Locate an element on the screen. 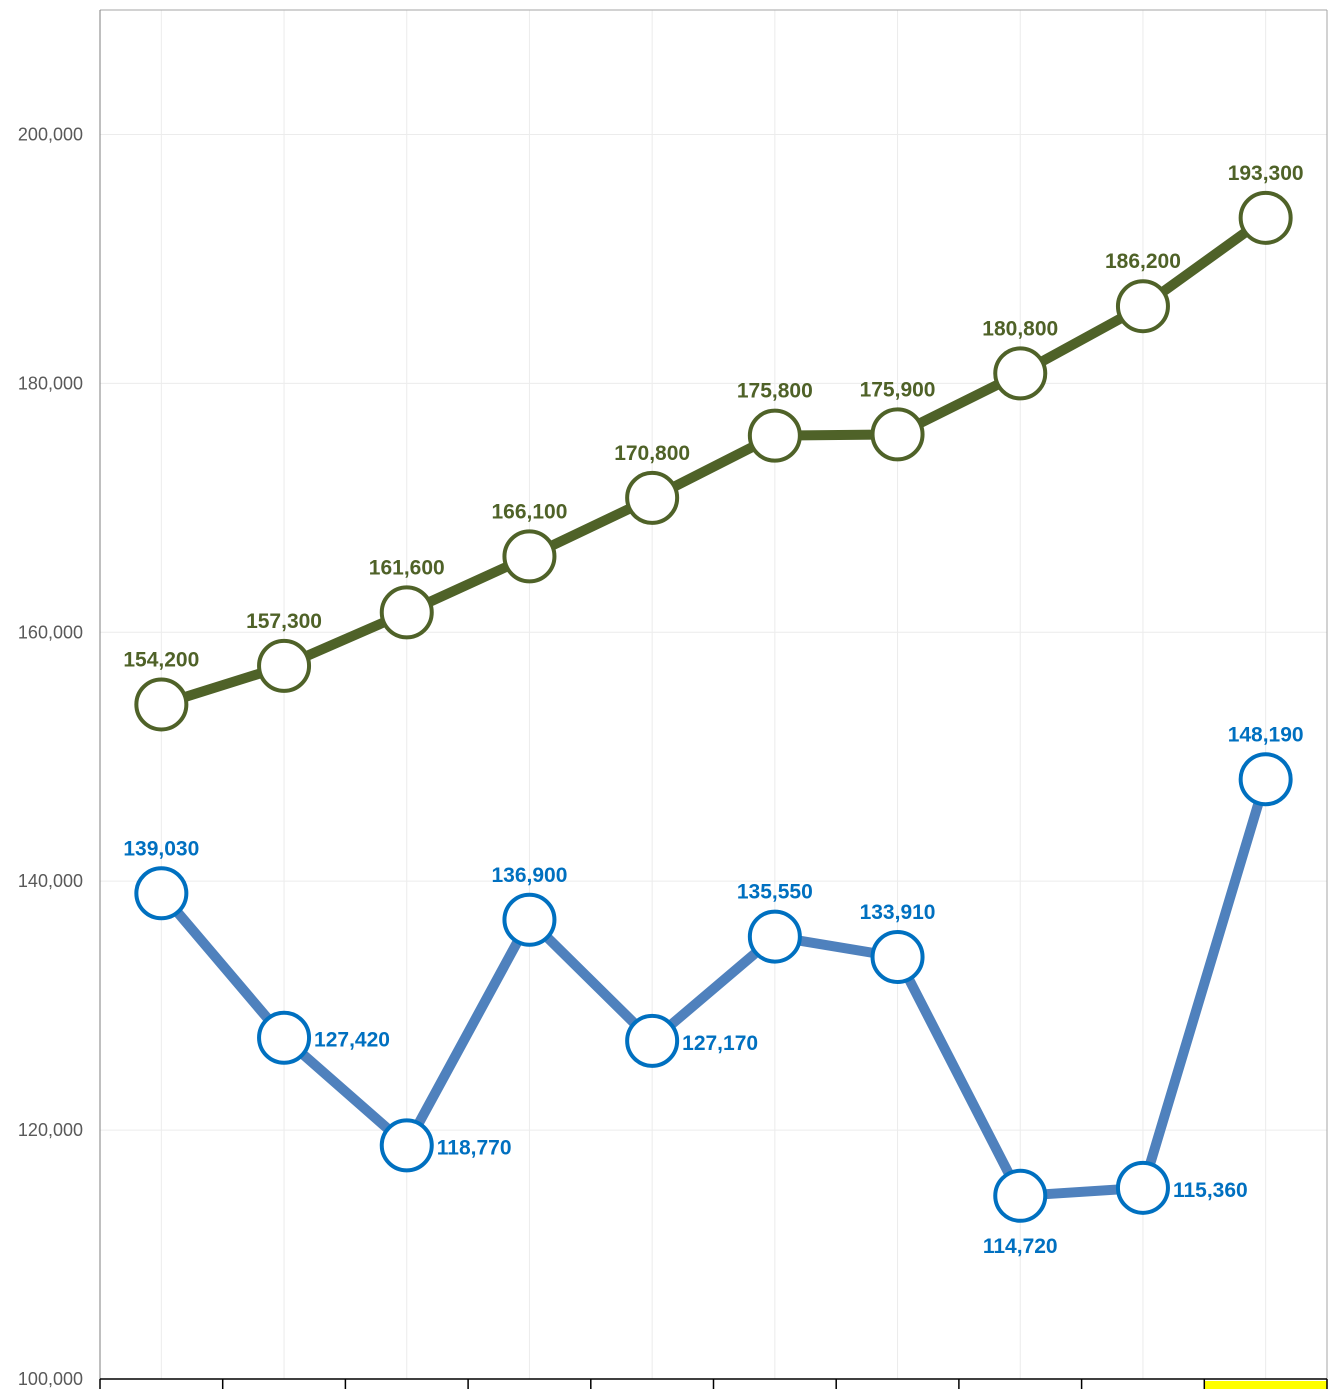  data-label: 115,360 is located at coordinates (1210, 1190).